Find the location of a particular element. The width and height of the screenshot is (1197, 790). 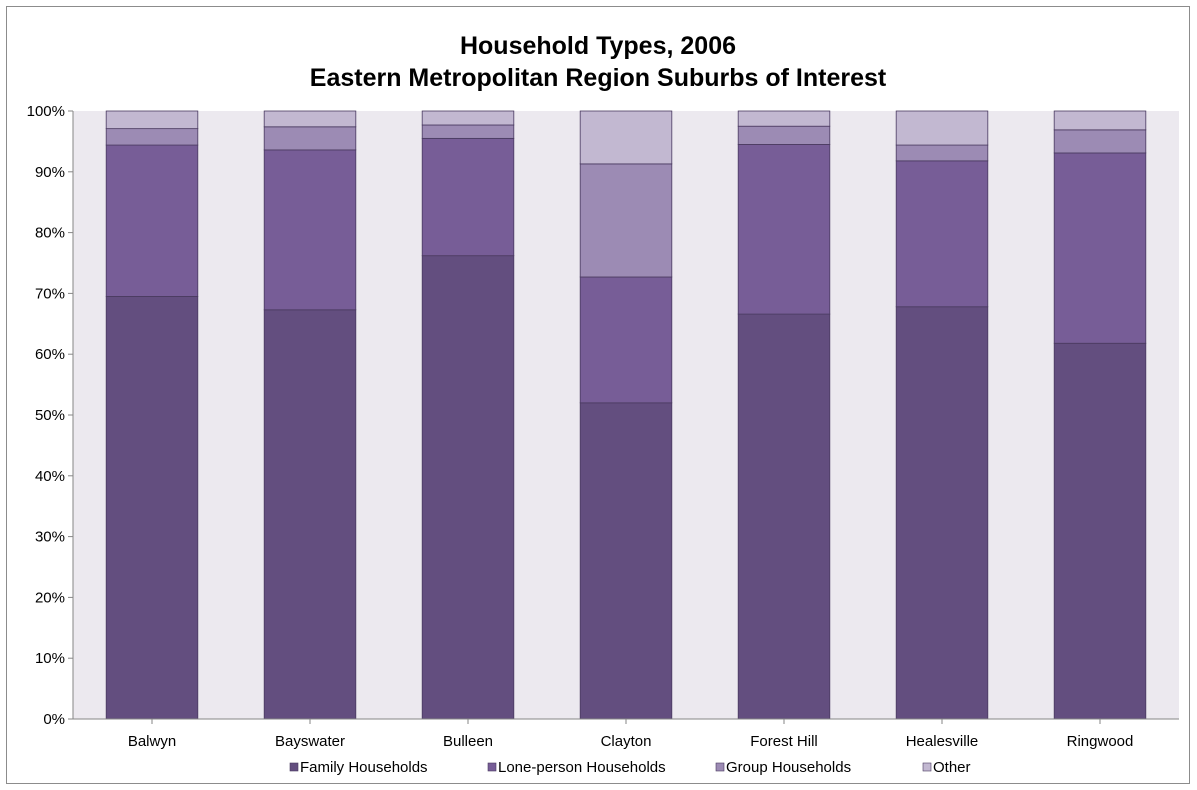

x-tick-label: Forest Hill is located at coordinates (784, 741).